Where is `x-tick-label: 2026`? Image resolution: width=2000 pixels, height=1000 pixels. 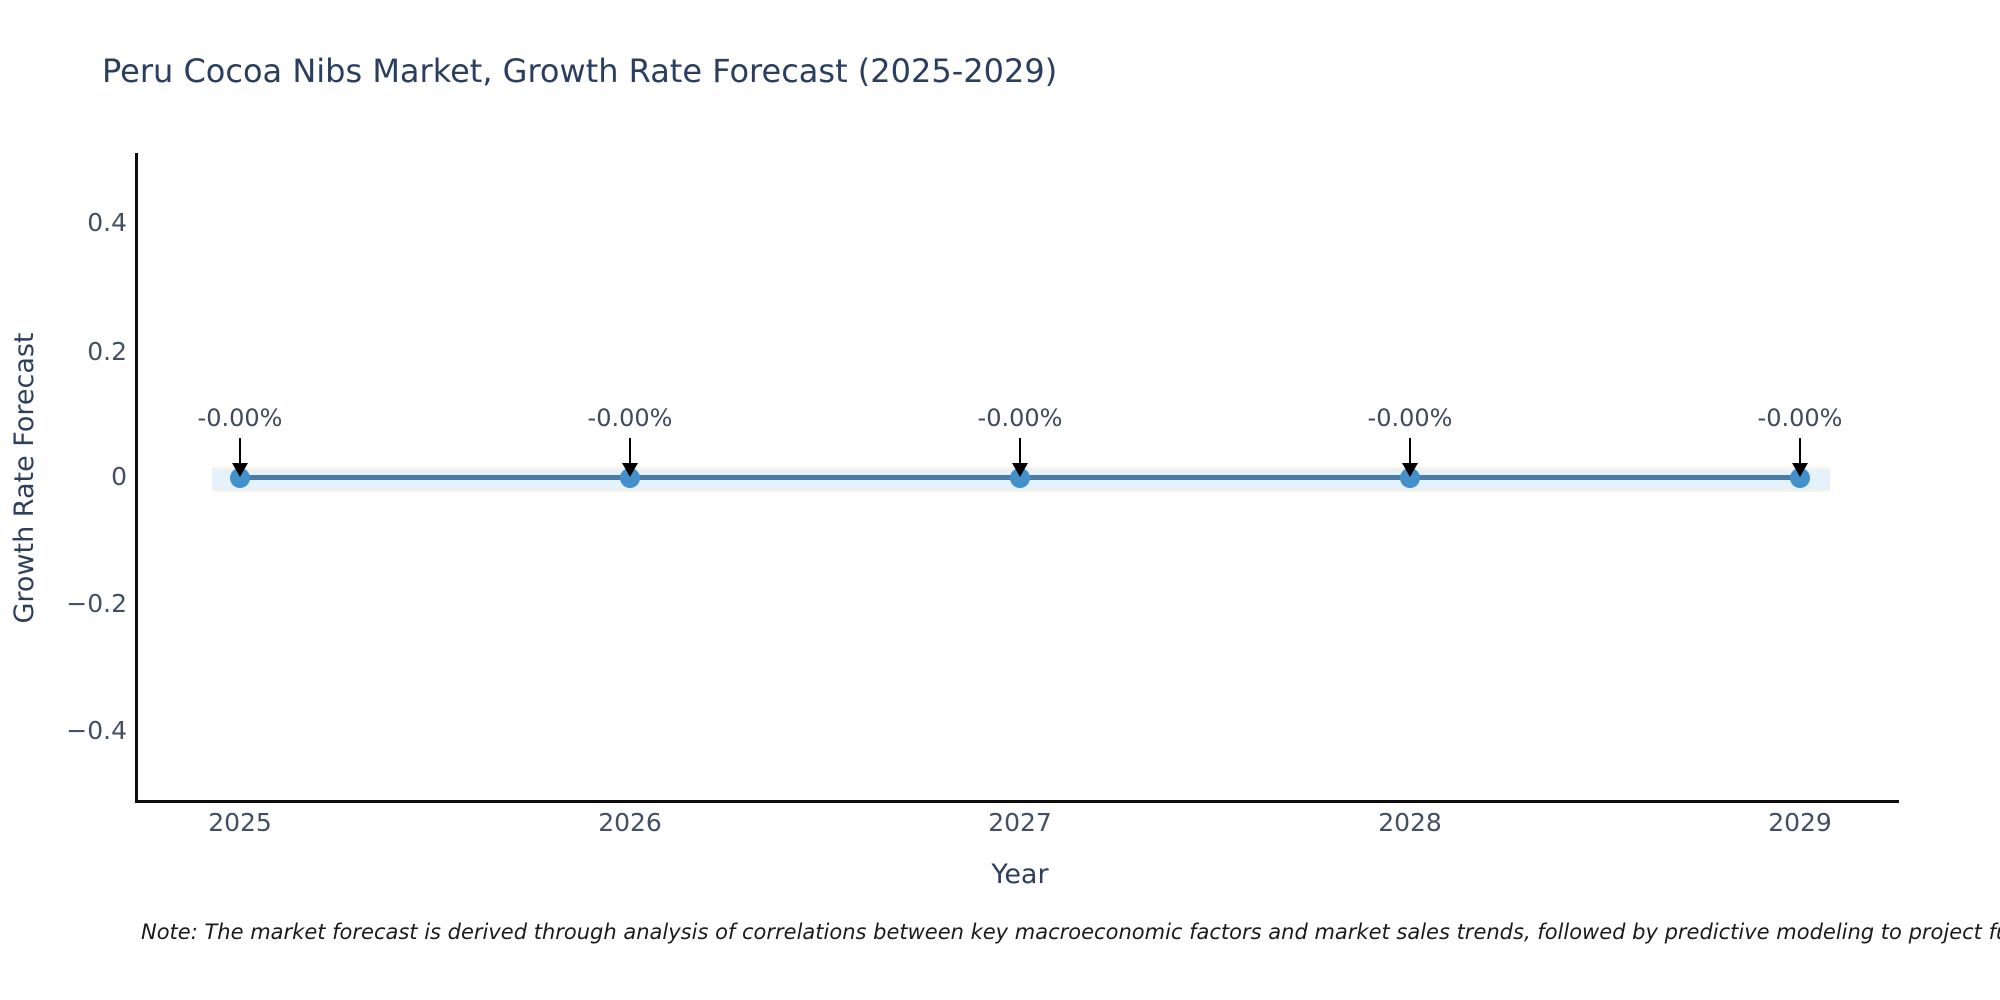 x-tick-label: 2026 is located at coordinates (630, 822).